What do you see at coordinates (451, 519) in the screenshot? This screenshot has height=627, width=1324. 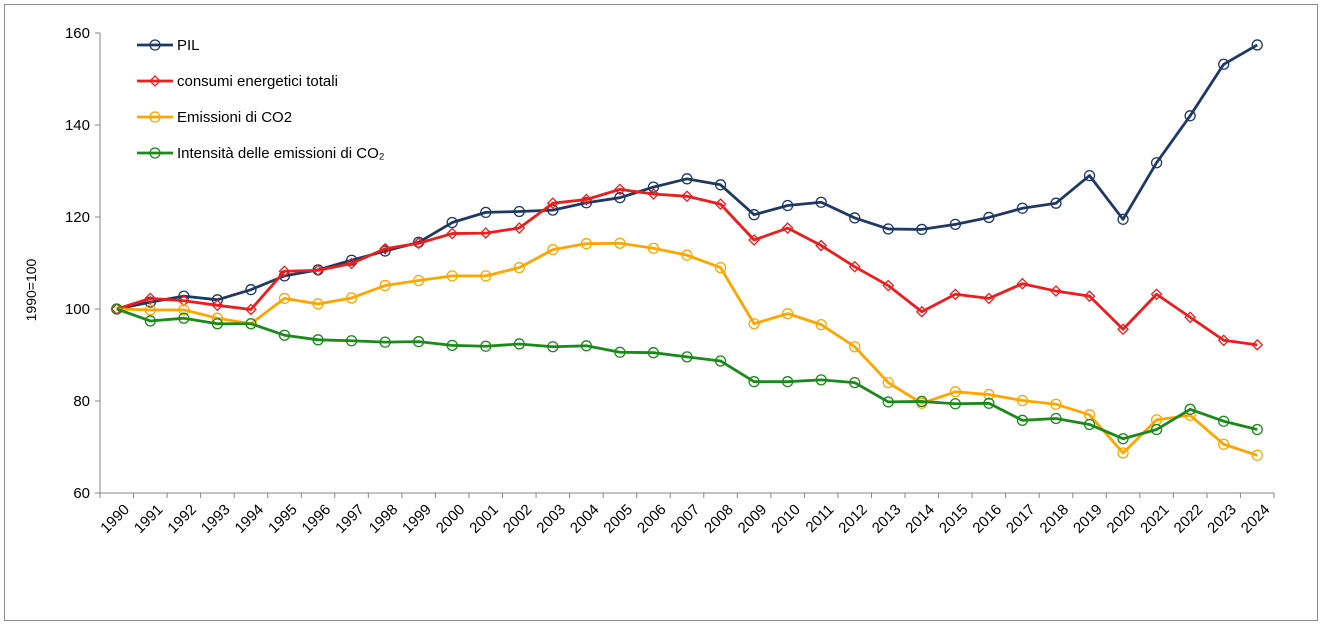 I see `x-tick-label: 2000` at bounding box center [451, 519].